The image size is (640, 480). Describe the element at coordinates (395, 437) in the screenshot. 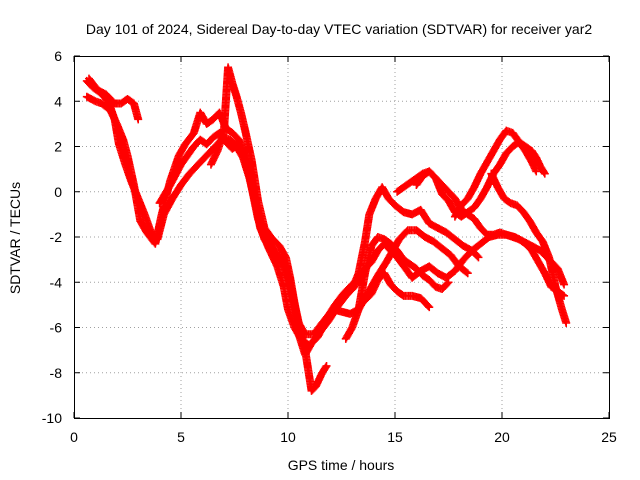

I see `x-tick-label: 15` at that location.